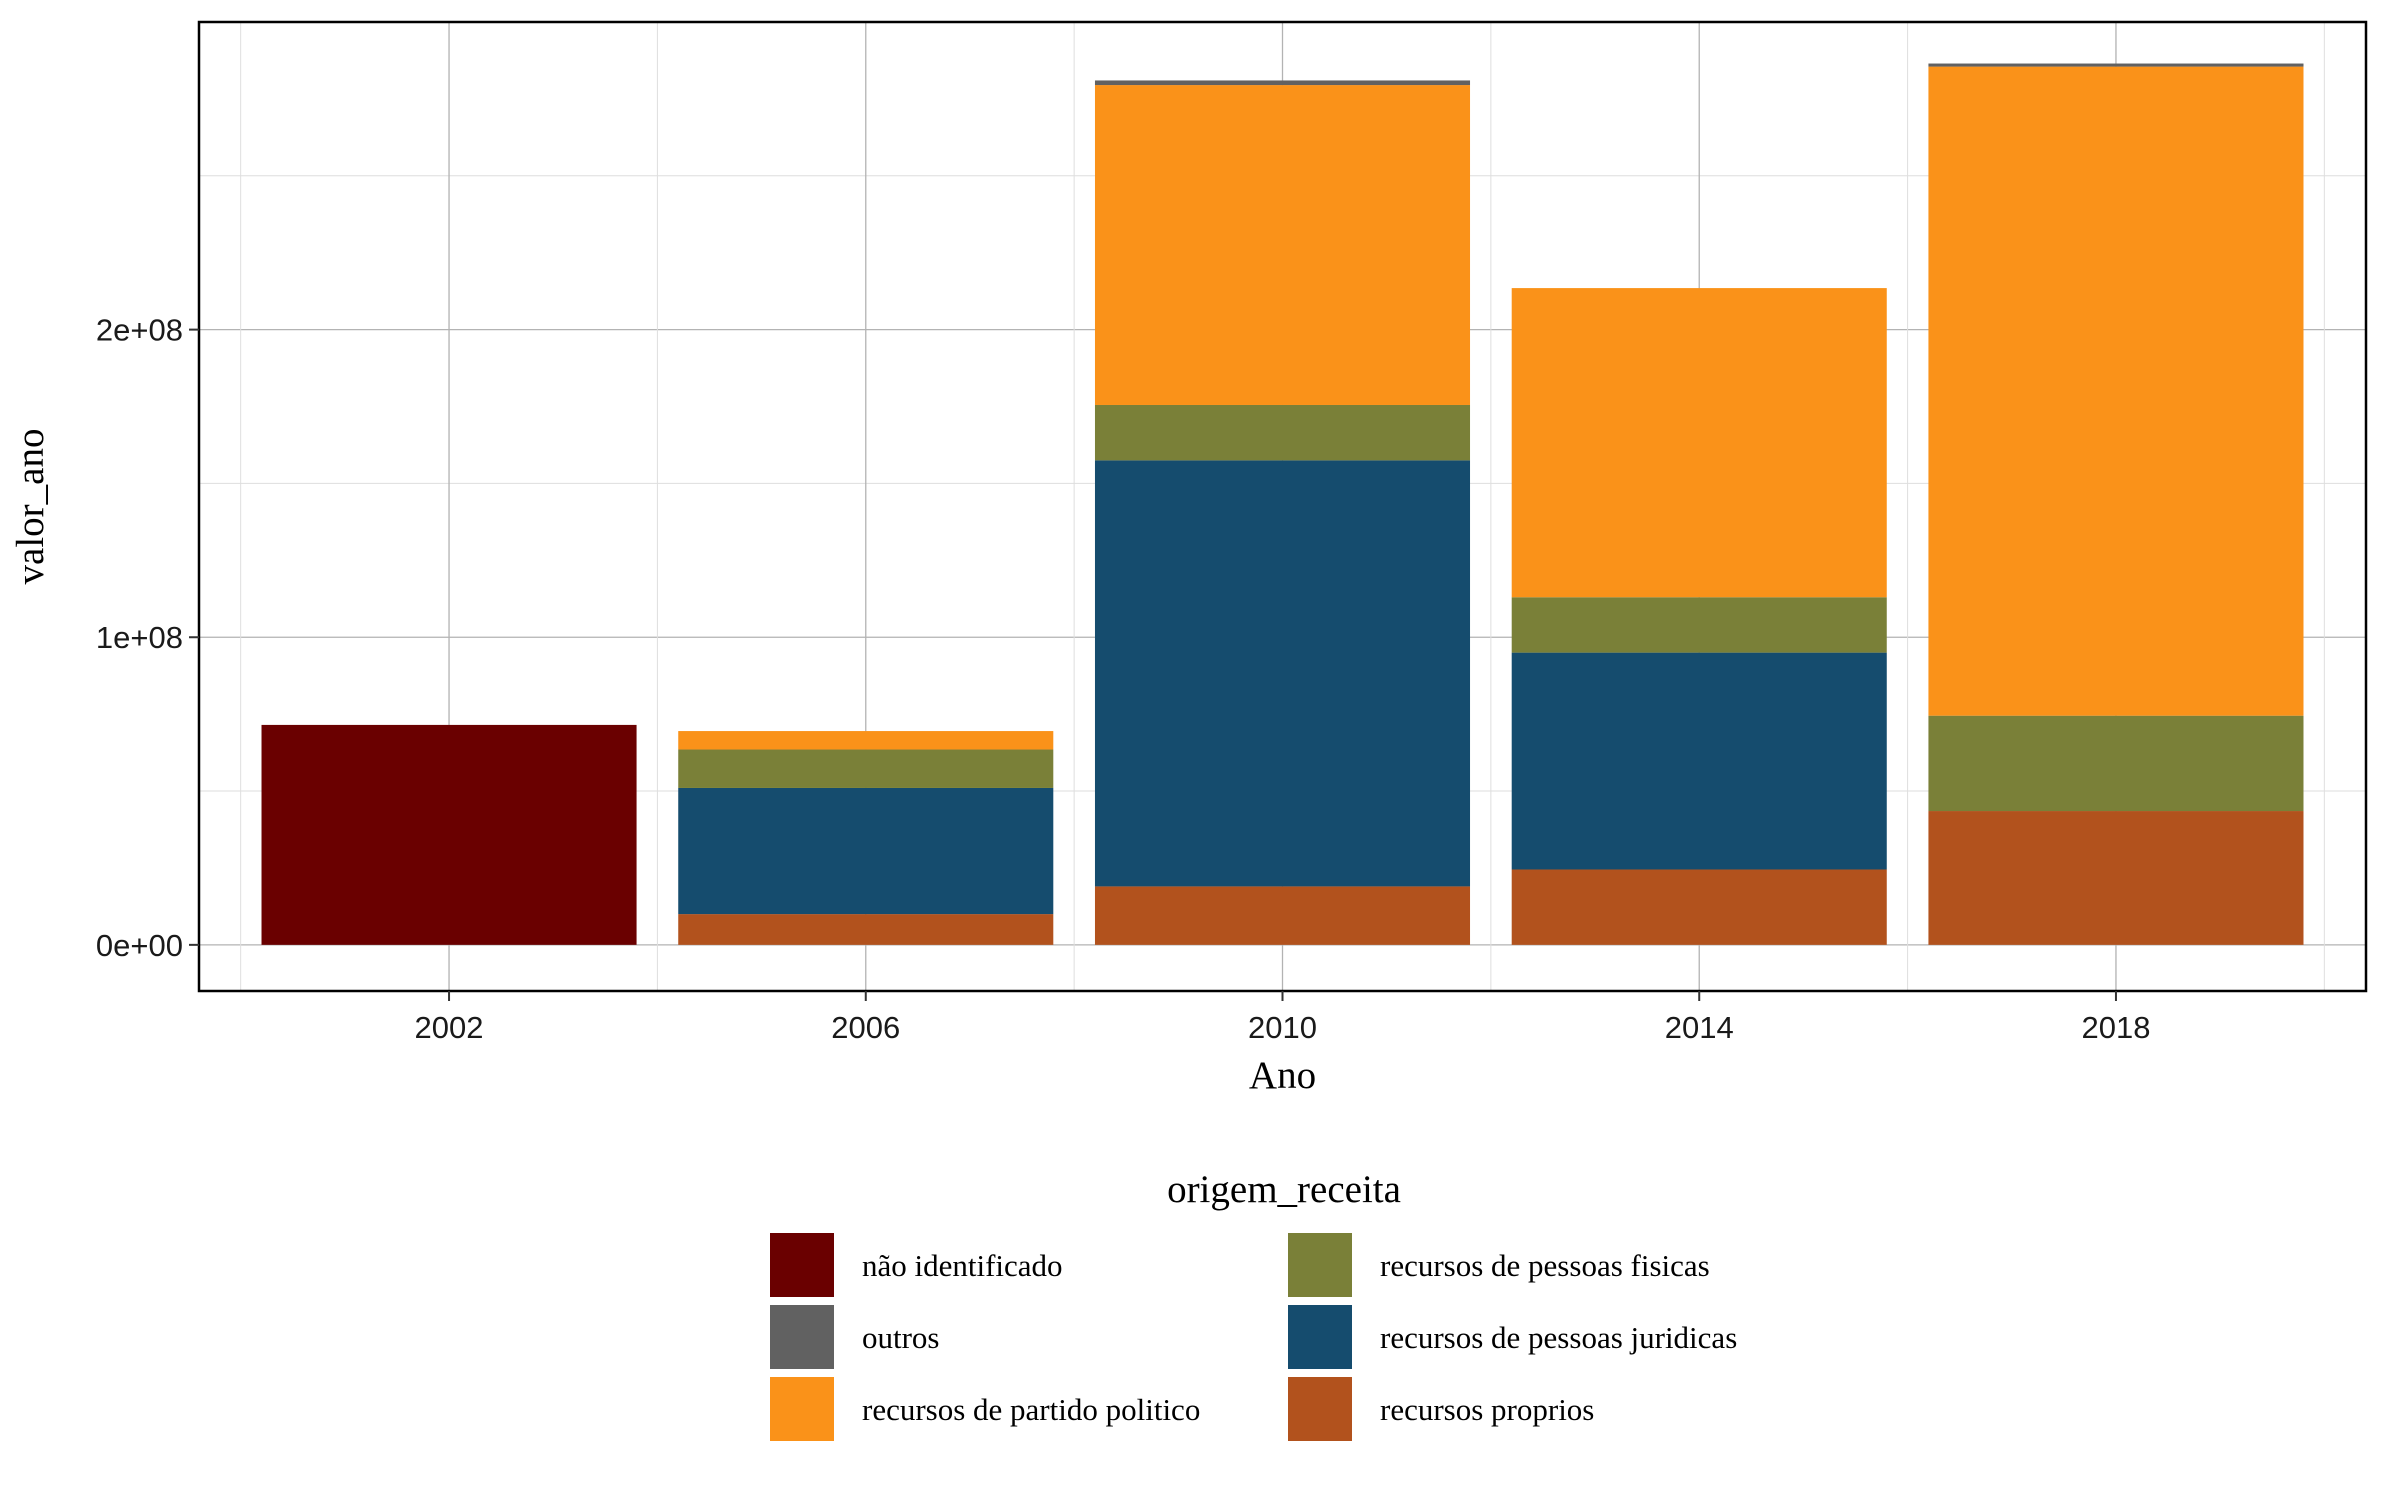 The width and height of the screenshot is (2391, 1491). What do you see at coordinates (1282, 83) in the screenshot?
I see `bar-2010-outros` at bounding box center [1282, 83].